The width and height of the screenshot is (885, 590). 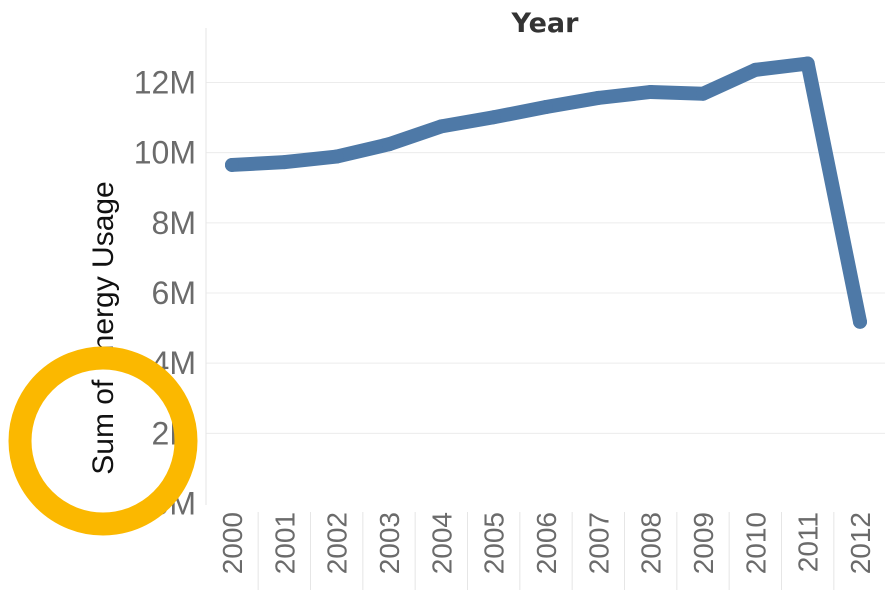 I want to click on y-tick-label: 12M, so click(x=165, y=83).